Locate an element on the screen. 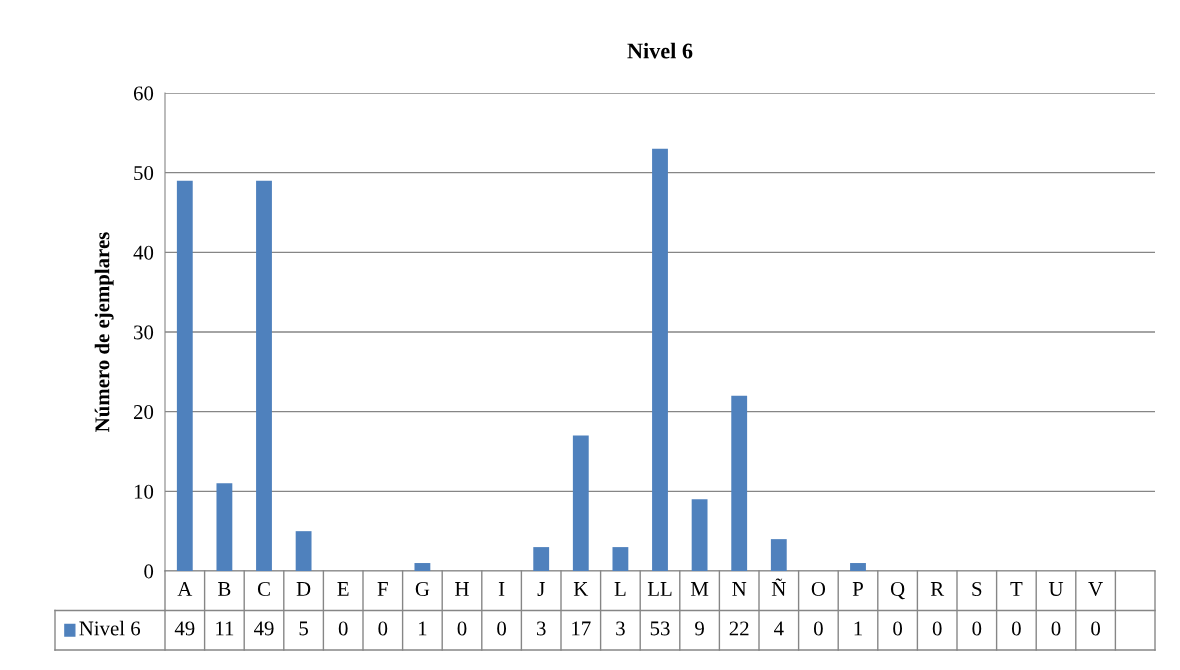 The image size is (1180, 670). data-label: 4 is located at coordinates (779, 628).